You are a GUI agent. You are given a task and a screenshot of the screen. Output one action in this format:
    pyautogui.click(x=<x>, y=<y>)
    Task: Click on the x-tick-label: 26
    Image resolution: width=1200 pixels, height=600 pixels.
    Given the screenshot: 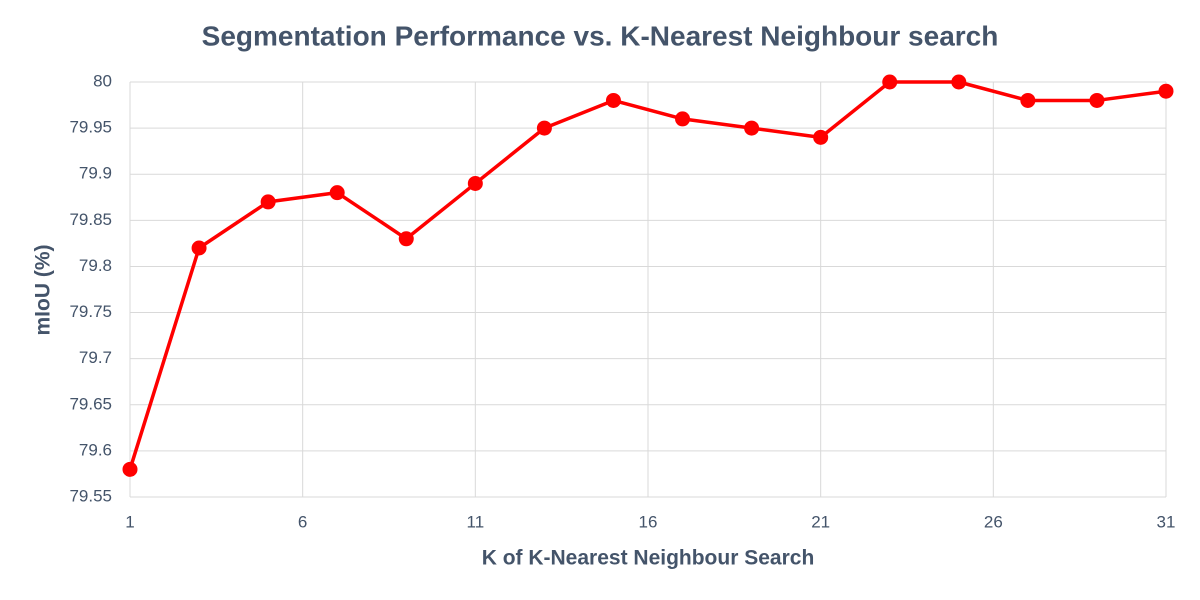 What is the action you would take?
    pyautogui.click(x=993, y=521)
    